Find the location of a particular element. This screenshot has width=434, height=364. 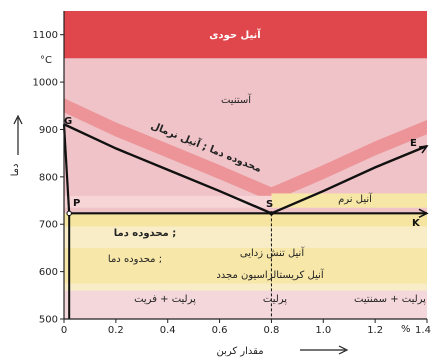

point-p: P is located at coordinates (76, 203).